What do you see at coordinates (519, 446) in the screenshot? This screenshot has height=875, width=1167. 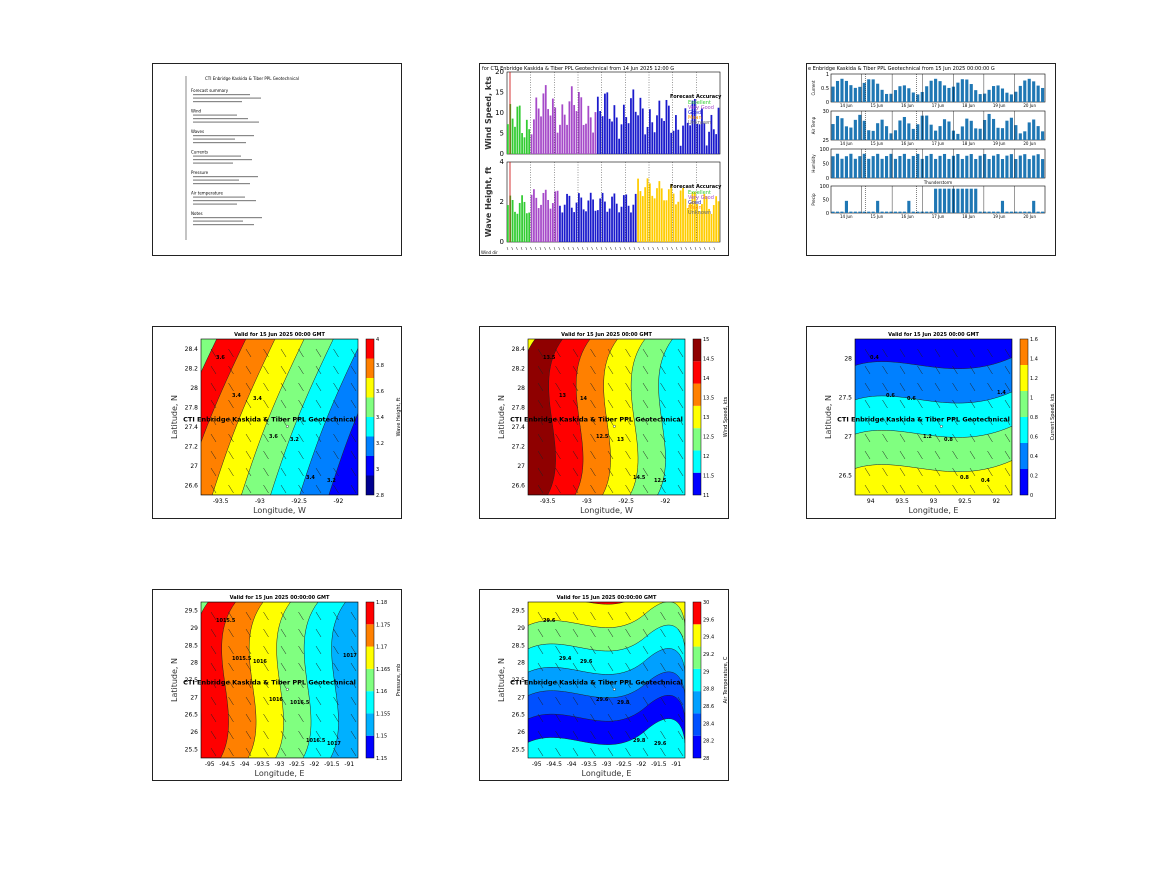 I see `map1-ytick: 27.2` at bounding box center [519, 446].